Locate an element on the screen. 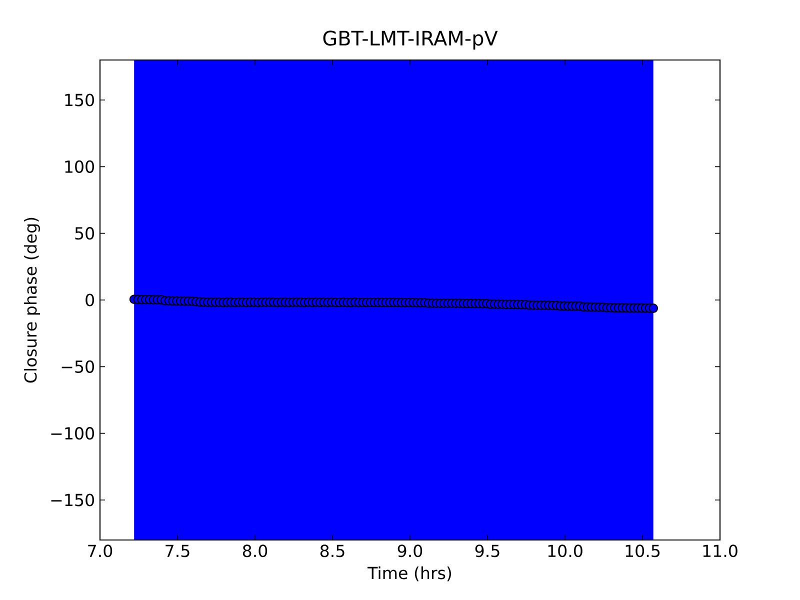 The height and width of the screenshot is (600, 800). x-tick-label: 11.0 is located at coordinates (720, 551).